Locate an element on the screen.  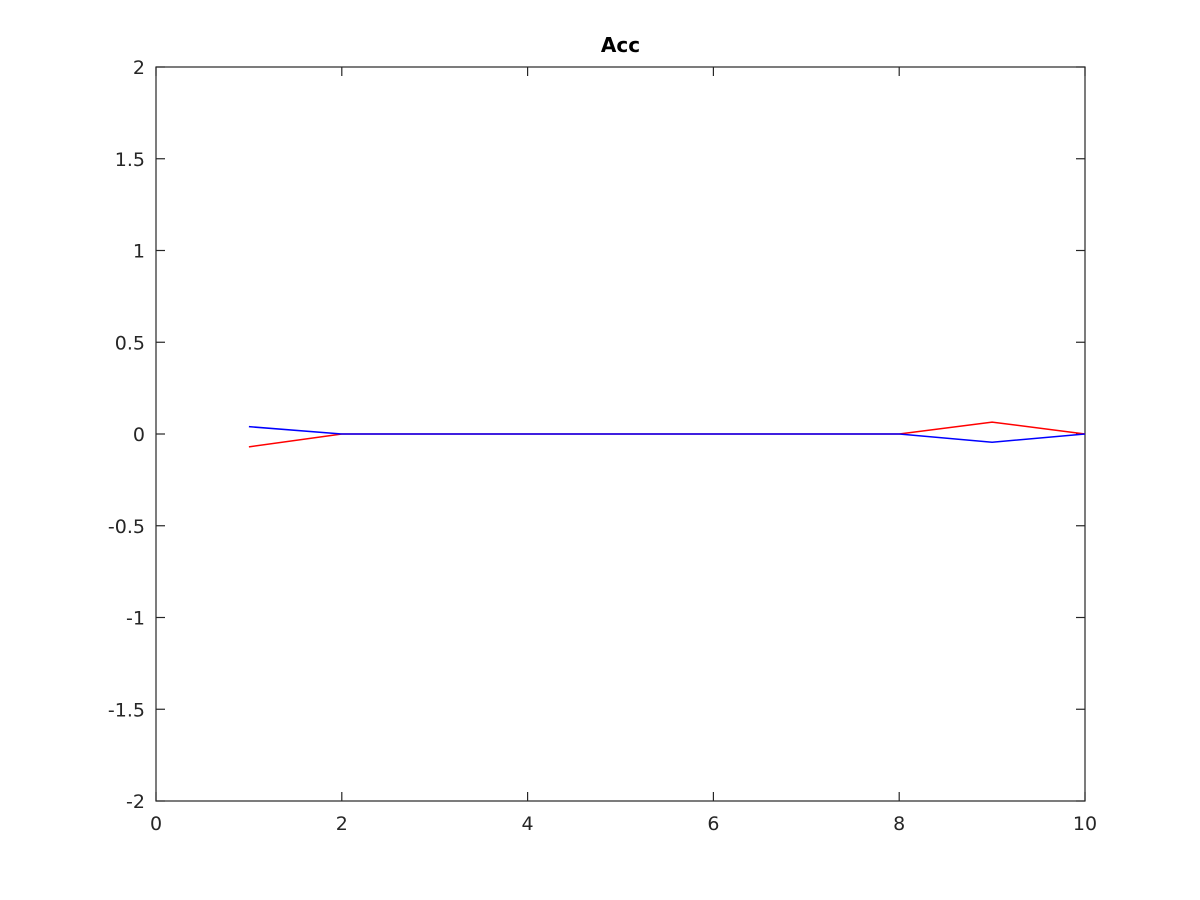
x-tick-label: 2 is located at coordinates (342, 824).